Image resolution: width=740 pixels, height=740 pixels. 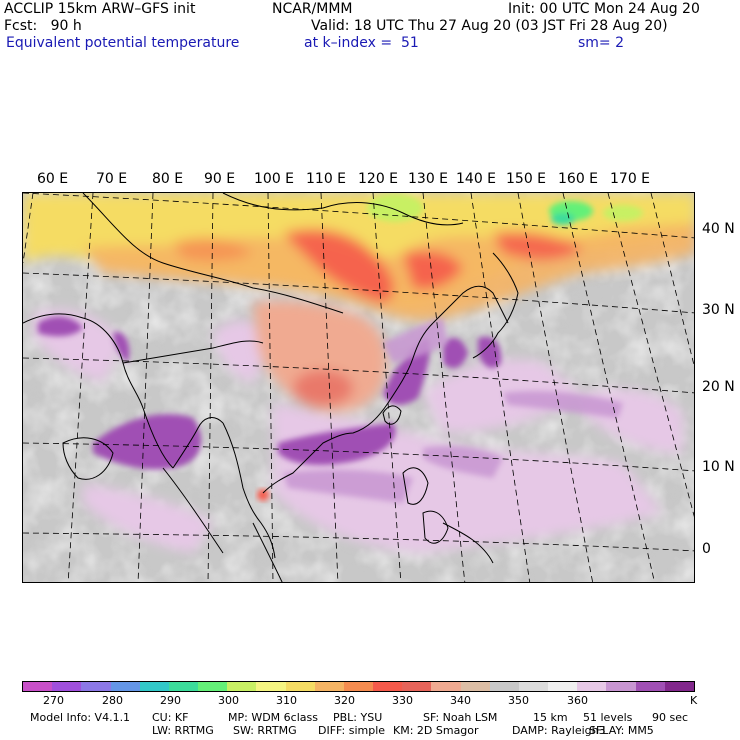 I want to click on longitude-label: 120 E, so click(x=378, y=179).